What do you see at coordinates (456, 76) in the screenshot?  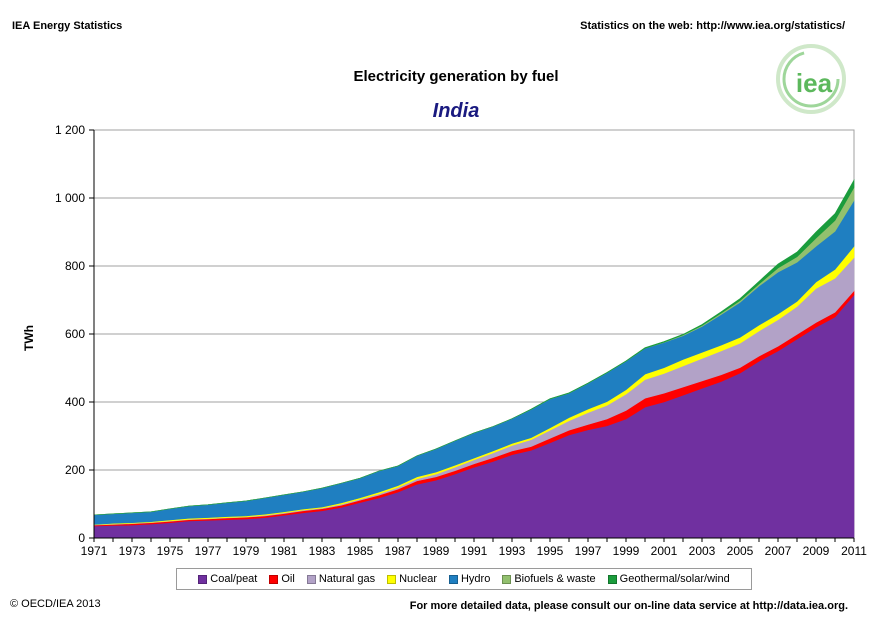 I see `chart-title: Electricity generation by fuel` at bounding box center [456, 76].